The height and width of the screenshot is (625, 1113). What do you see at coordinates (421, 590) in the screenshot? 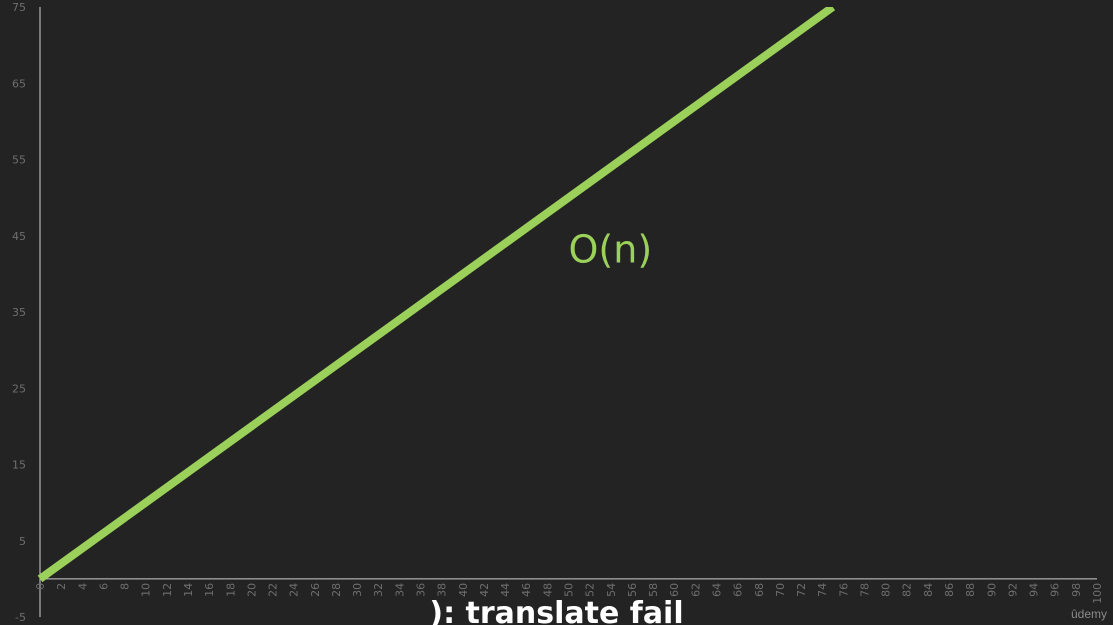
I see `x-tick-label: 36` at bounding box center [421, 590].